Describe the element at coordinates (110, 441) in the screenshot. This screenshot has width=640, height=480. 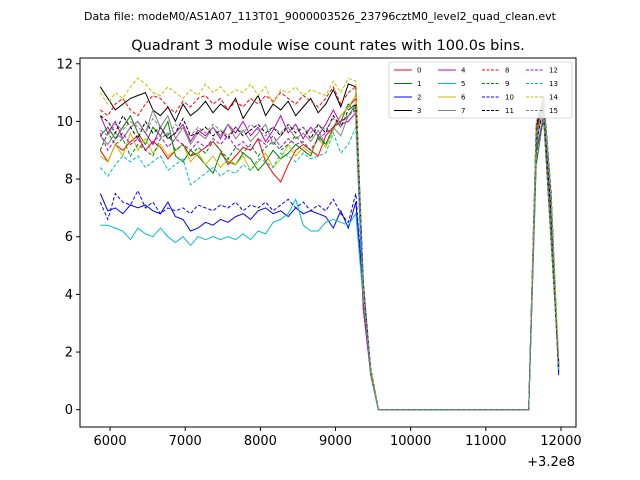
I see `x-tick-label: 6000` at that location.